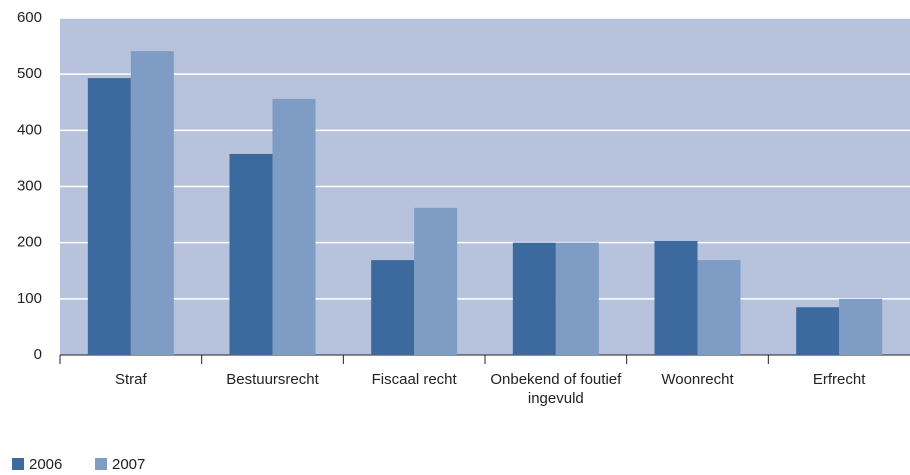 Image resolution: width=910 pixels, height=475 pixels. I want to click on x-tick-label: Straf, so click(130, 379).